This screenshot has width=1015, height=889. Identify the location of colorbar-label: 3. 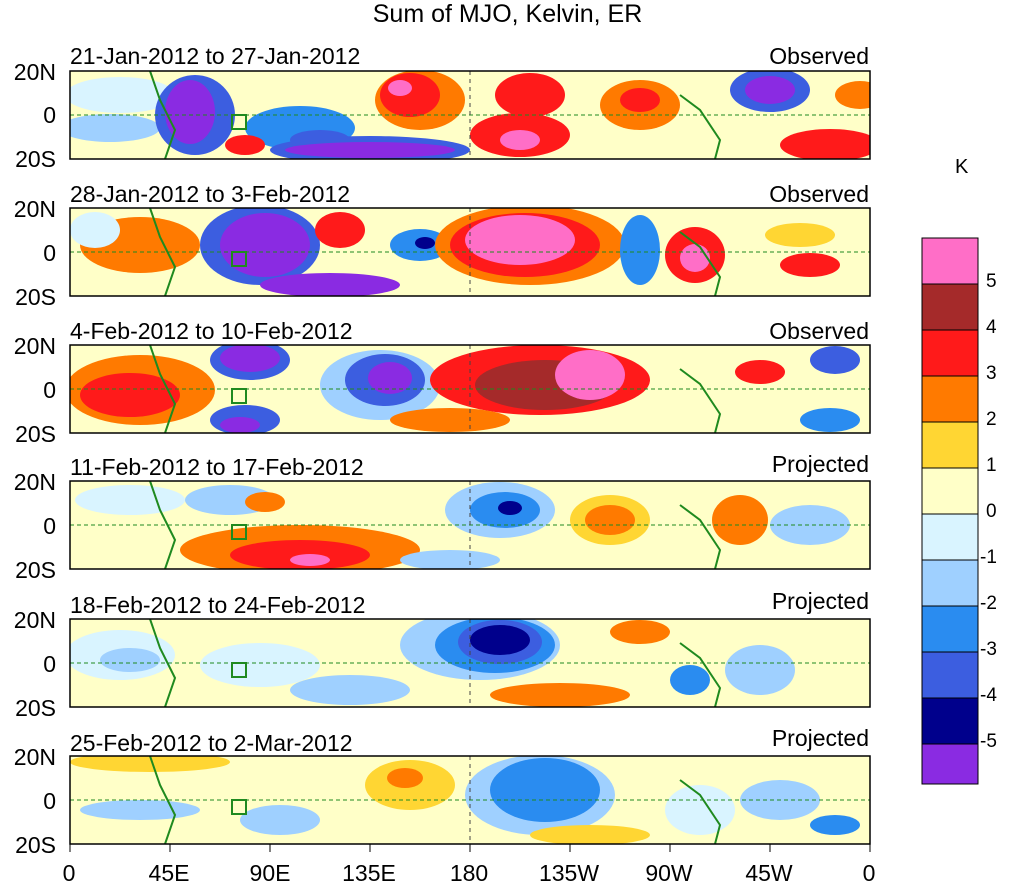
(991, 373).